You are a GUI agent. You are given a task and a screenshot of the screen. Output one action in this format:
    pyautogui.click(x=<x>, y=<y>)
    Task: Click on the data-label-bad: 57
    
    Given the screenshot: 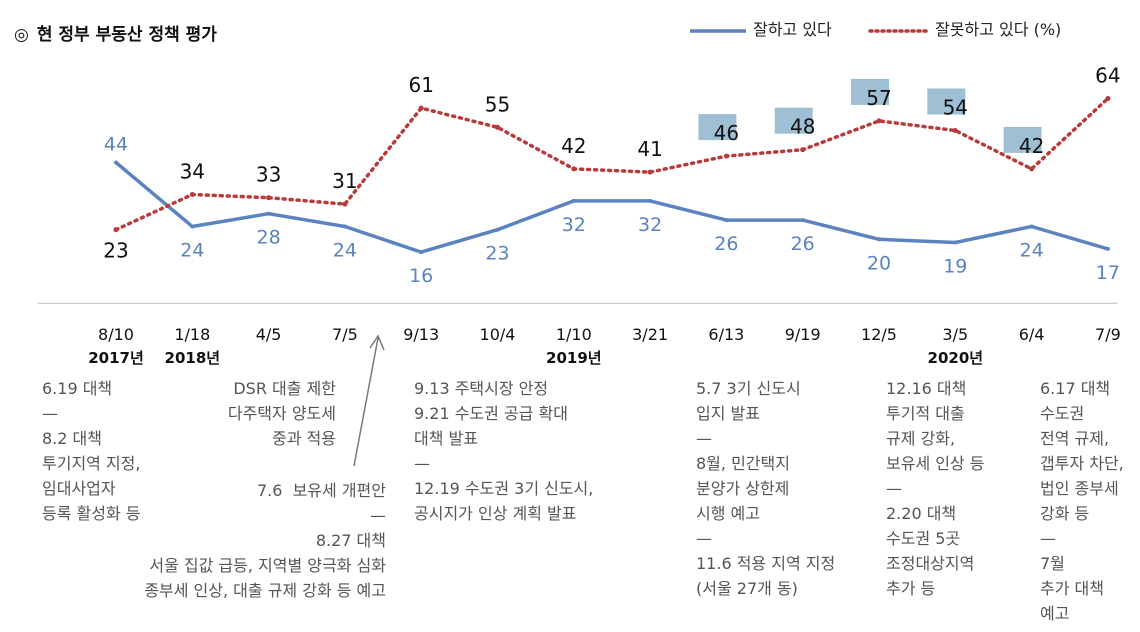 What is the action you would take?
    pyautogui.click(x=878, y=98)
    